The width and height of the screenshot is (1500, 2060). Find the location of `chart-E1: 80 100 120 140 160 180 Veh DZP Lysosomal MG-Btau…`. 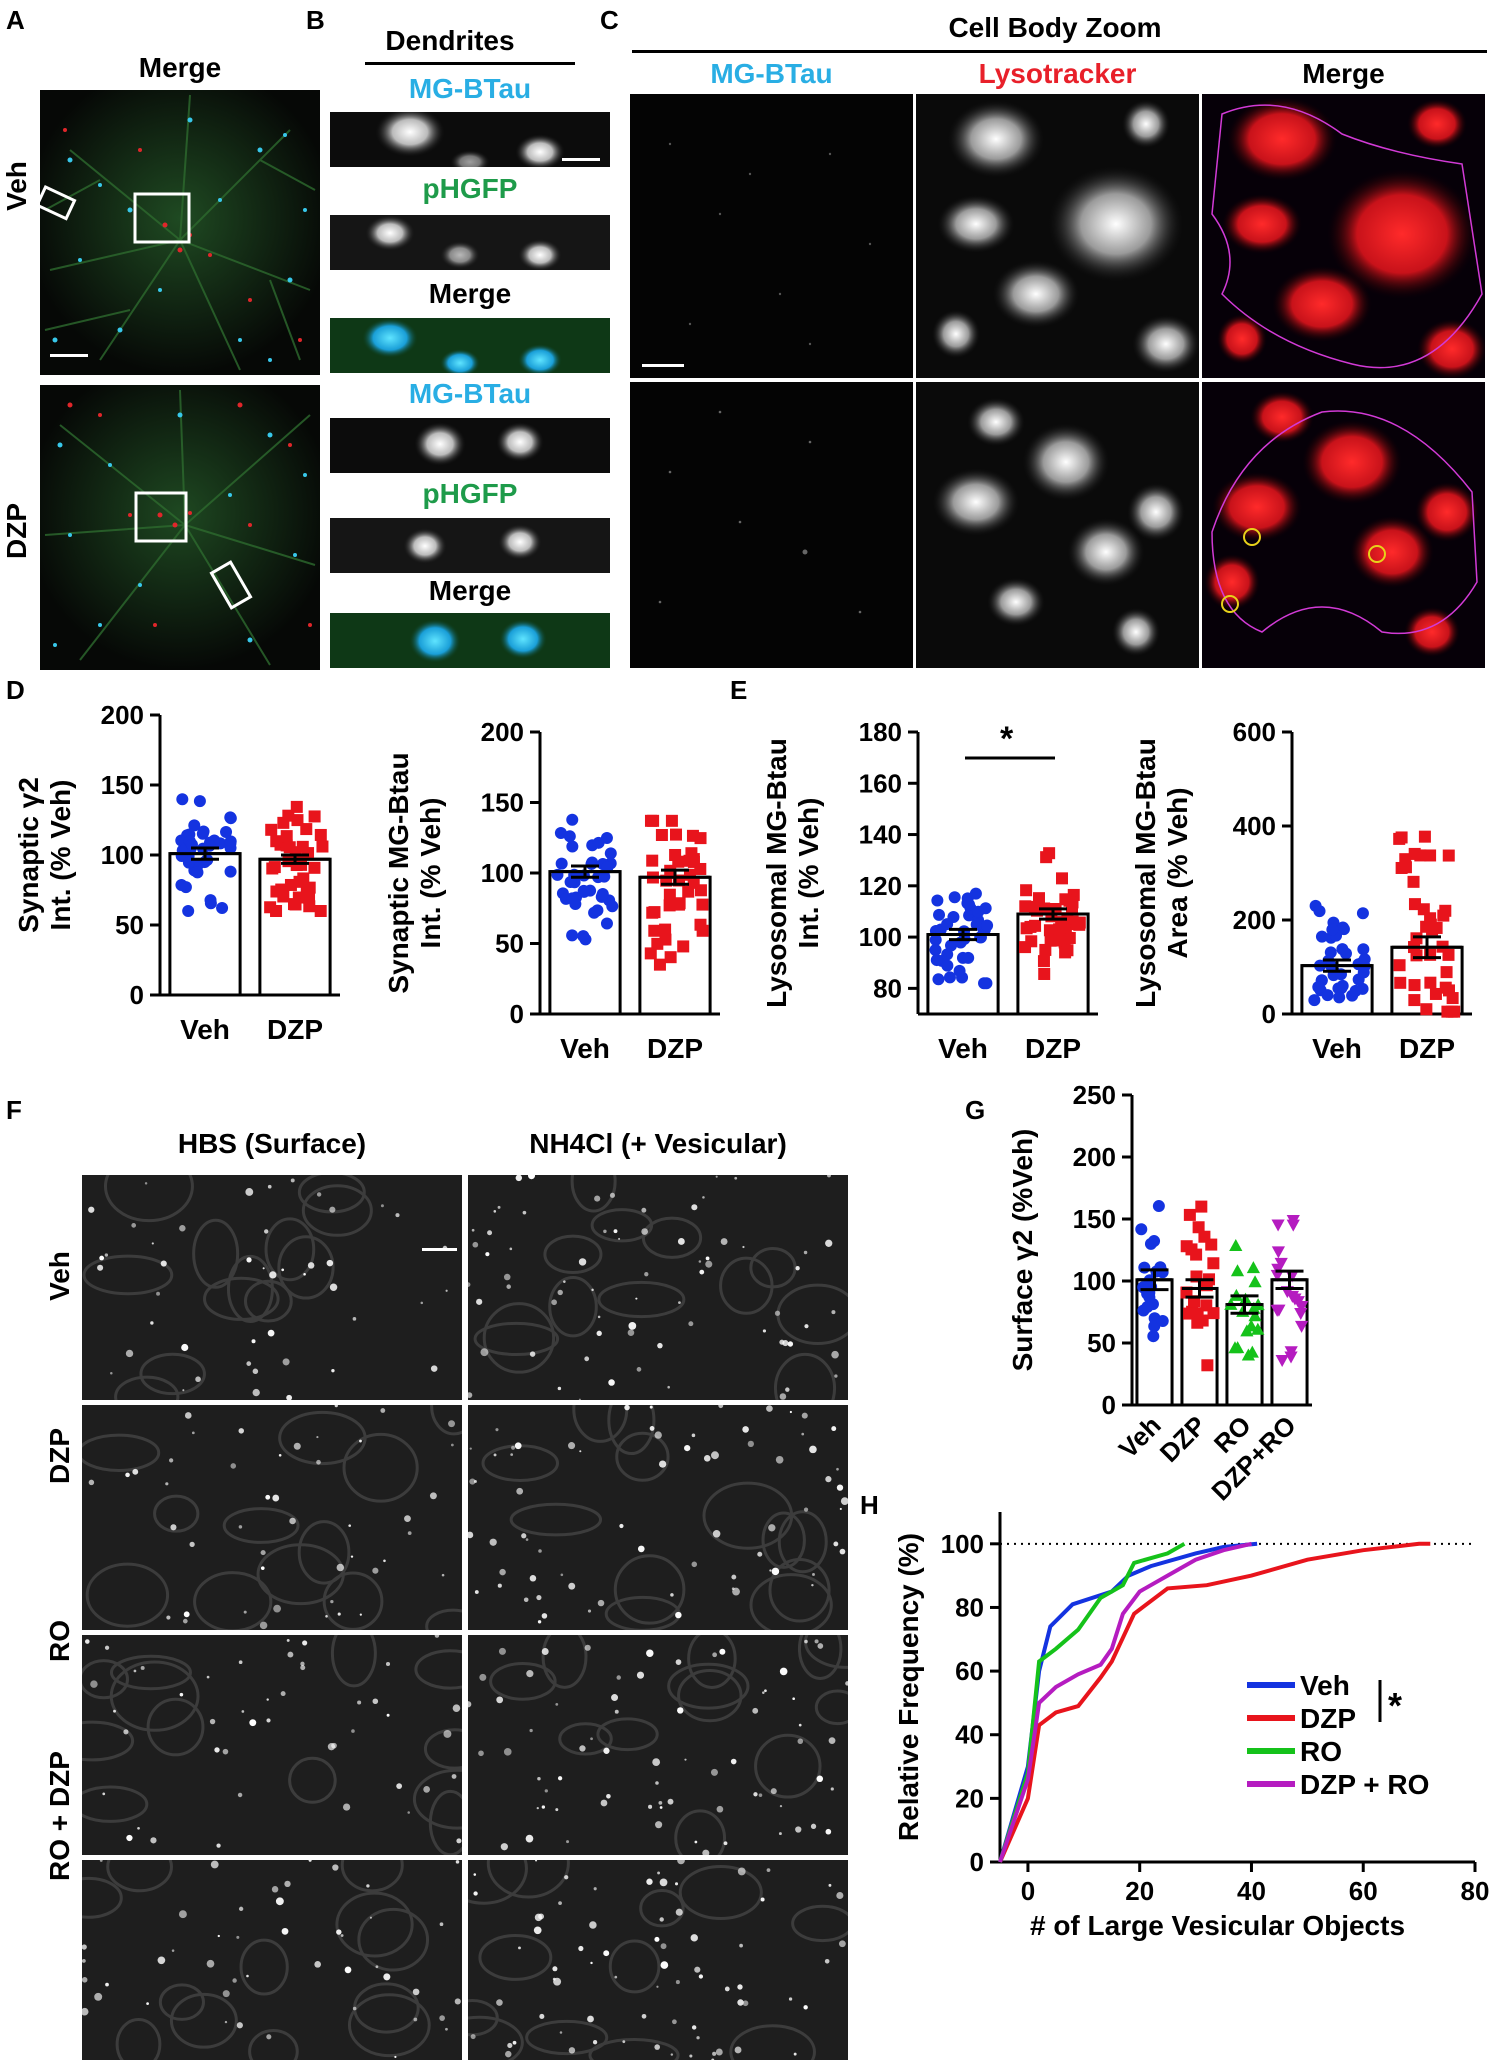

chart-E1: 80 100 120 140 160 180 Veh DZP Lysosomal MG-Btau… is located at coordinates (929, 890).